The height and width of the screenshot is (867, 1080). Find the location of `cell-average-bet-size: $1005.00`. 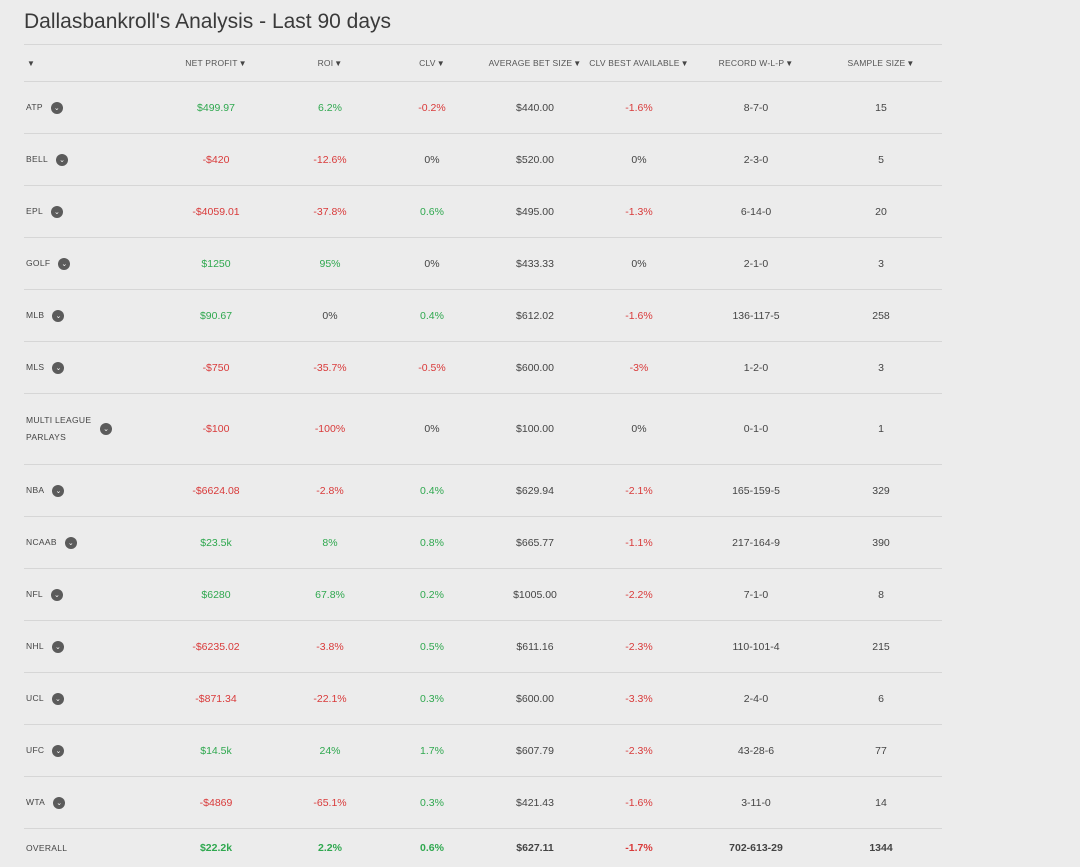

cell-average-bet-size: $1005.00 is located at coordinates (535, 594).